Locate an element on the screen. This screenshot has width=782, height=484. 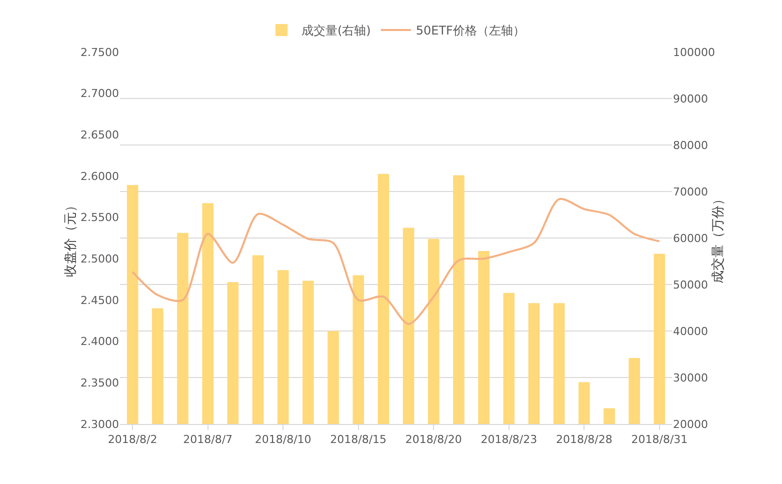
y2-tick-label: 50000 is located at coordinates (690, 285).